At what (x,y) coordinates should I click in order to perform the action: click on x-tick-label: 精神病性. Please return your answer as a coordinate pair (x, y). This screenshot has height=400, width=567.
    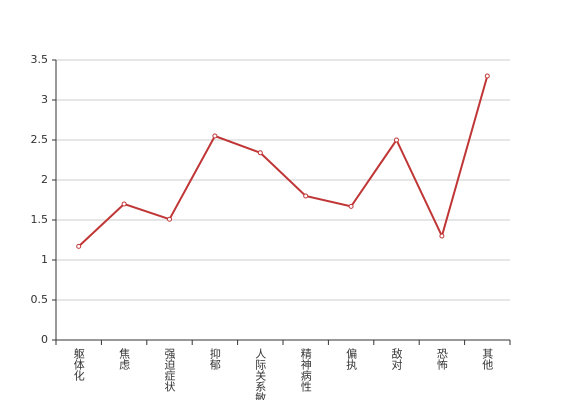
    Looking at the image, I should click on (305, 370).